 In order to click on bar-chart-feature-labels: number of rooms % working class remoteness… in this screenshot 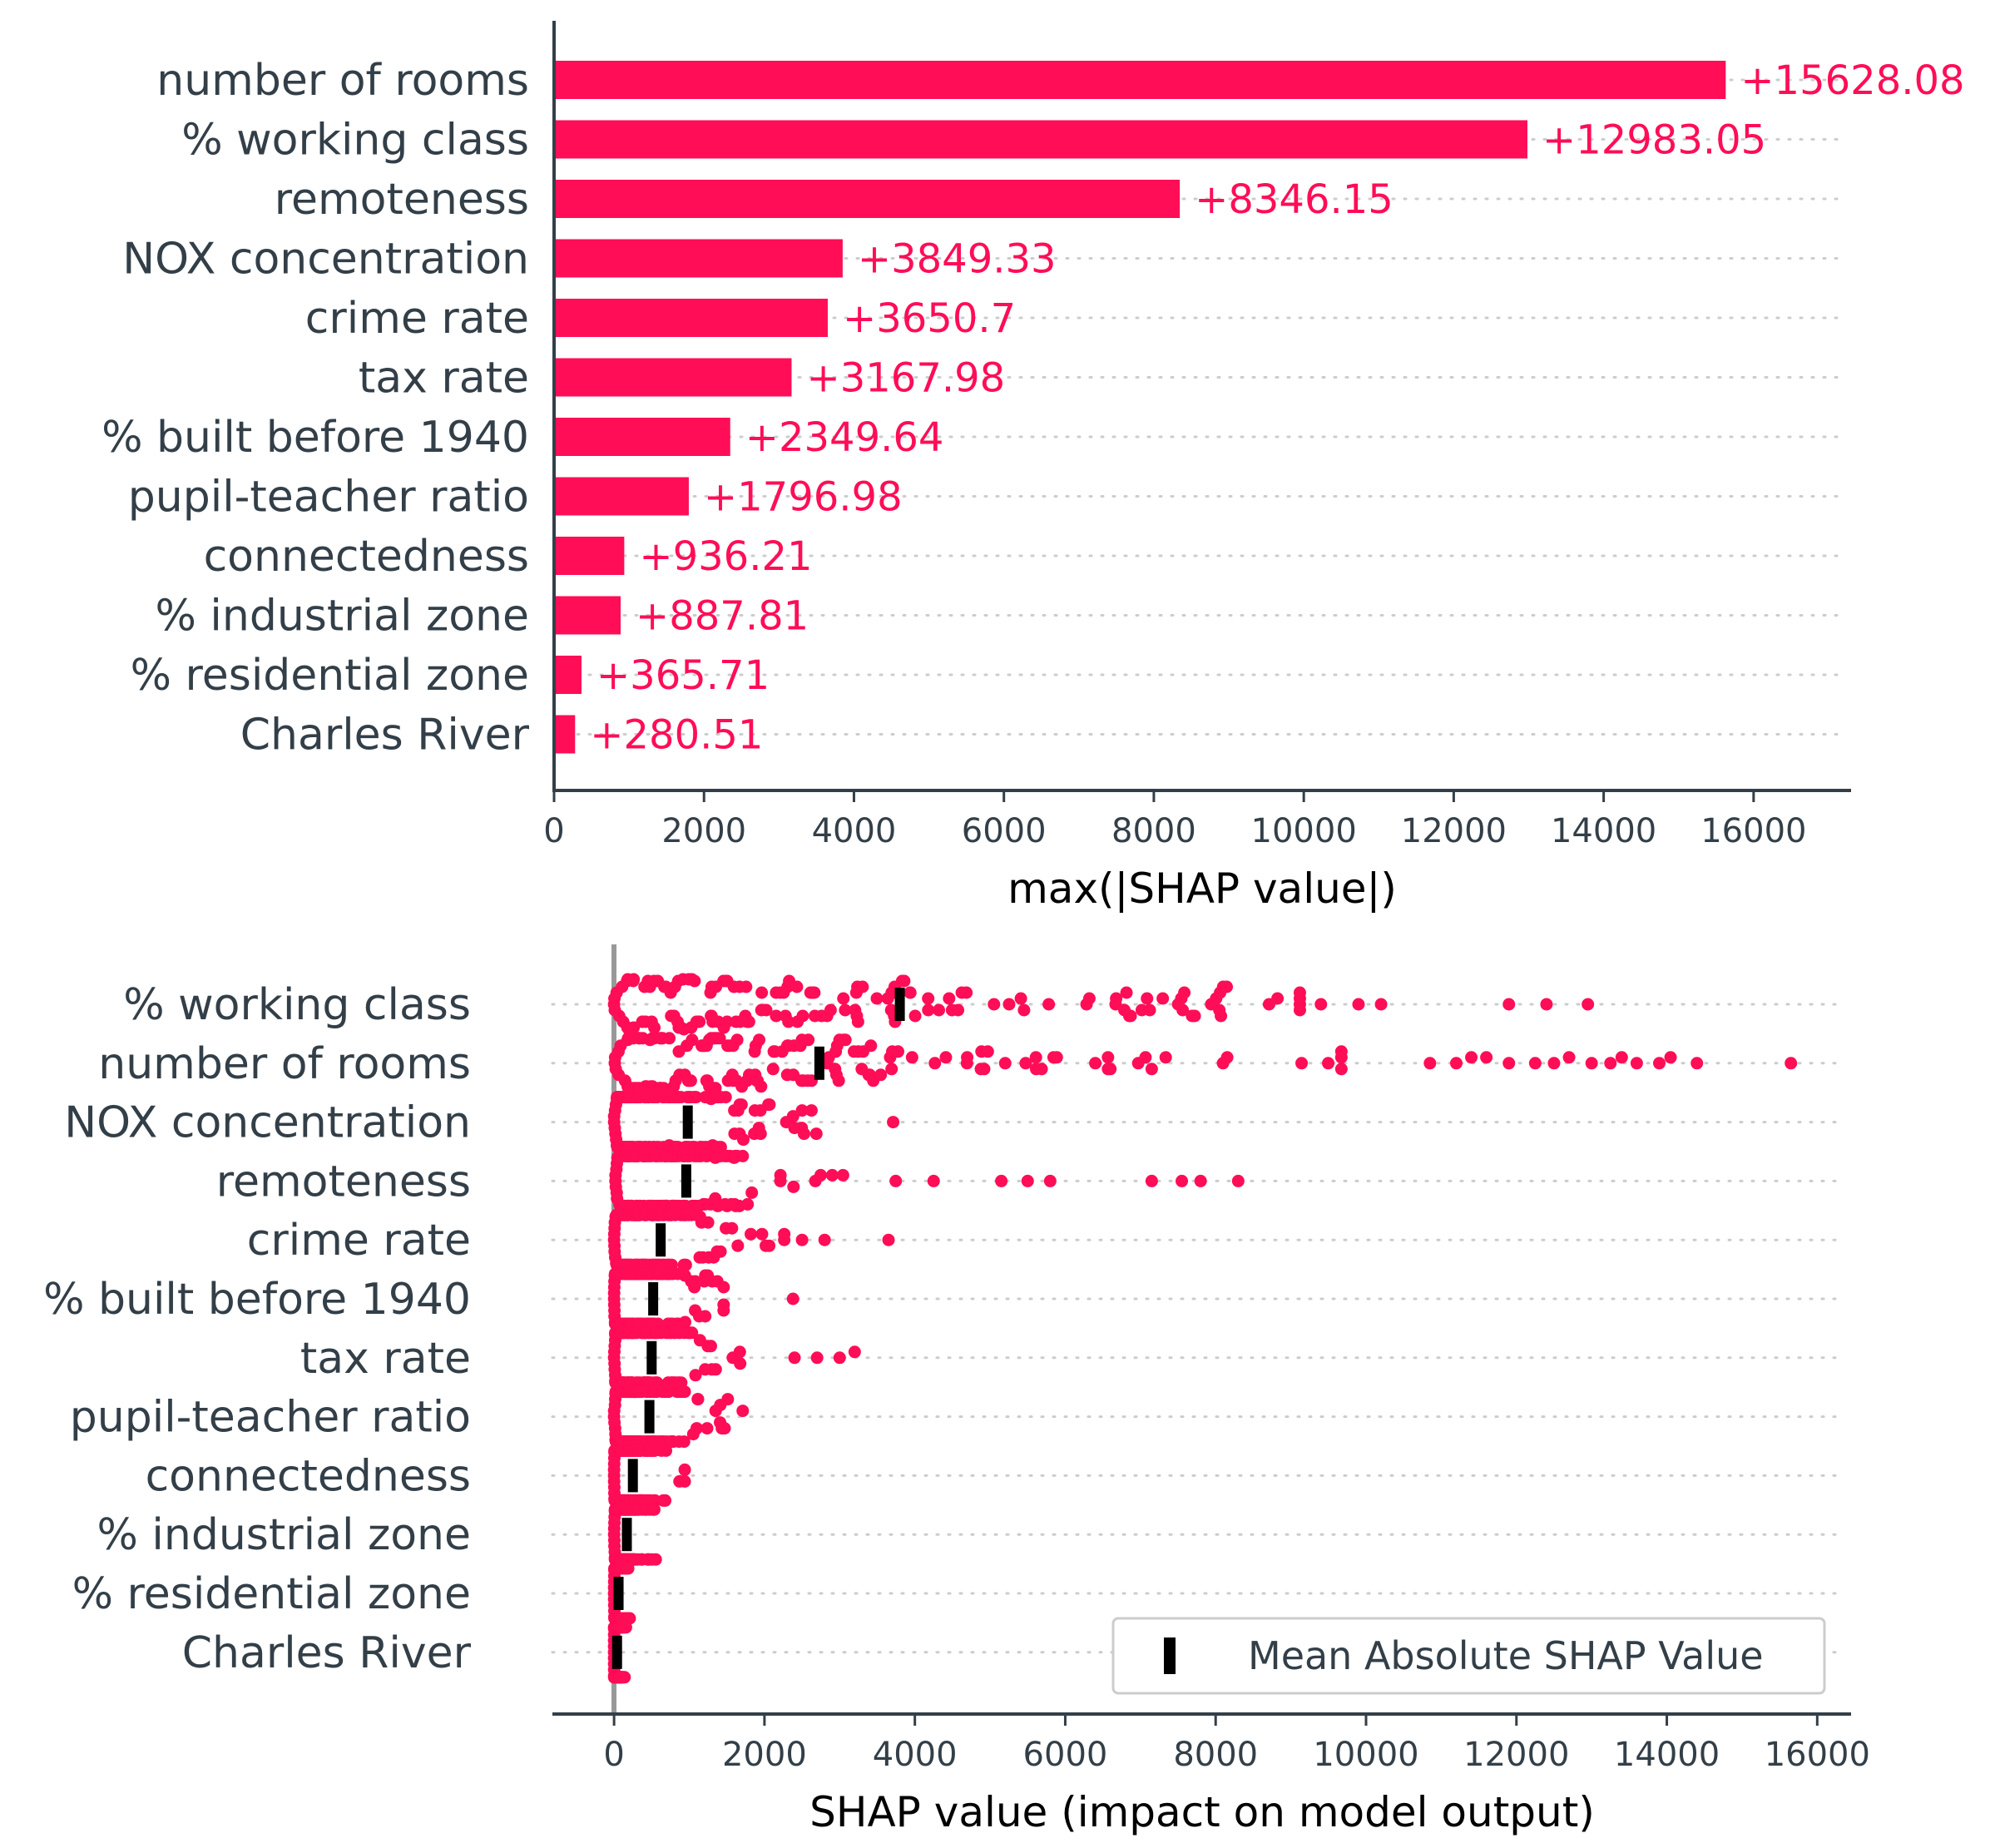, I will do `click(315, 409)`.